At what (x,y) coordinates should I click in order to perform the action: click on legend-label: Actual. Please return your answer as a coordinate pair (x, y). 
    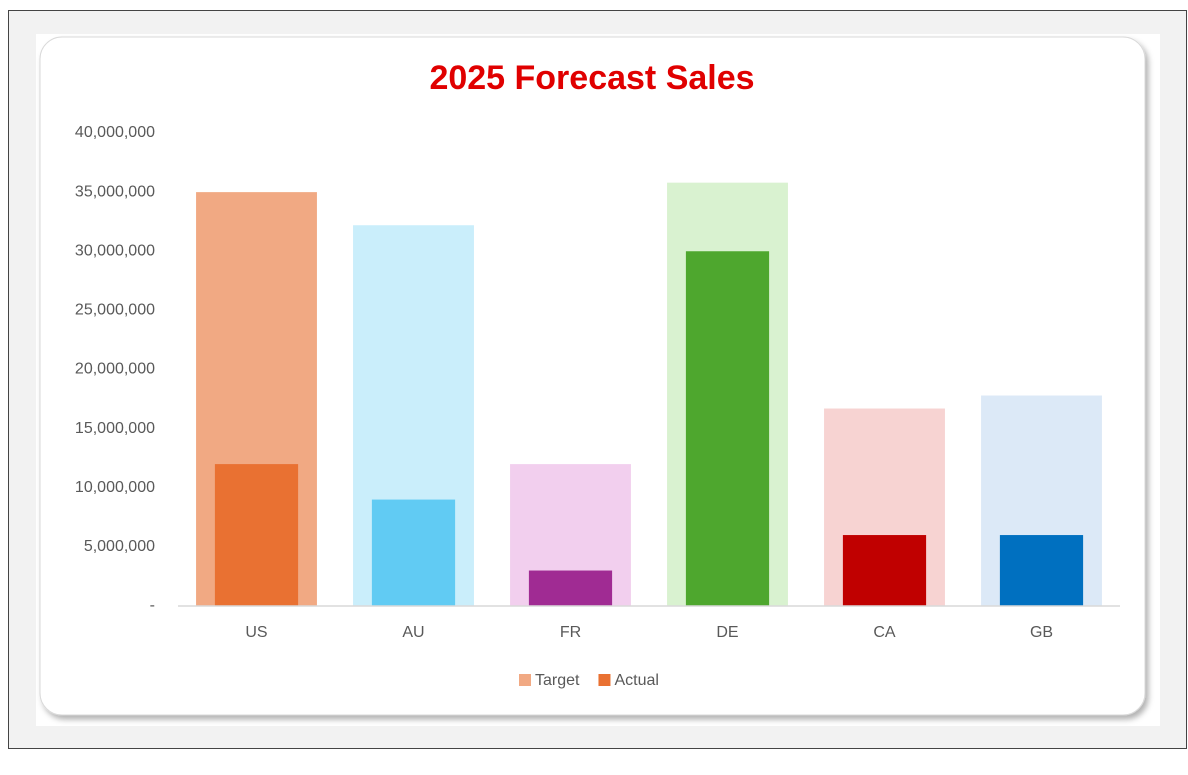
    Looking at the image, I should click on (636, 680).